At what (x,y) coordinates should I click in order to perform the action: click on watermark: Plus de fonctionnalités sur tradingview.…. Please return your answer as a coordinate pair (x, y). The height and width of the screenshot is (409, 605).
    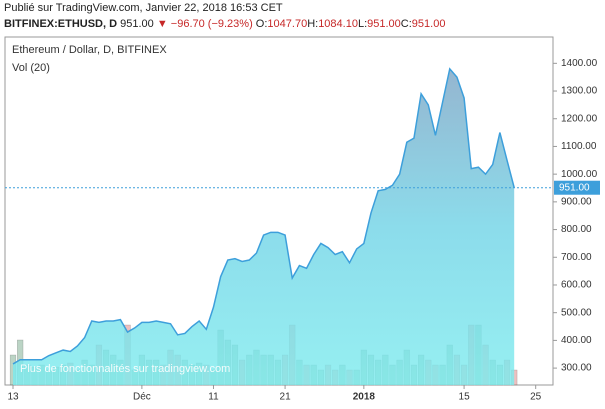
    Looking at the image, I should click on (125, 369).